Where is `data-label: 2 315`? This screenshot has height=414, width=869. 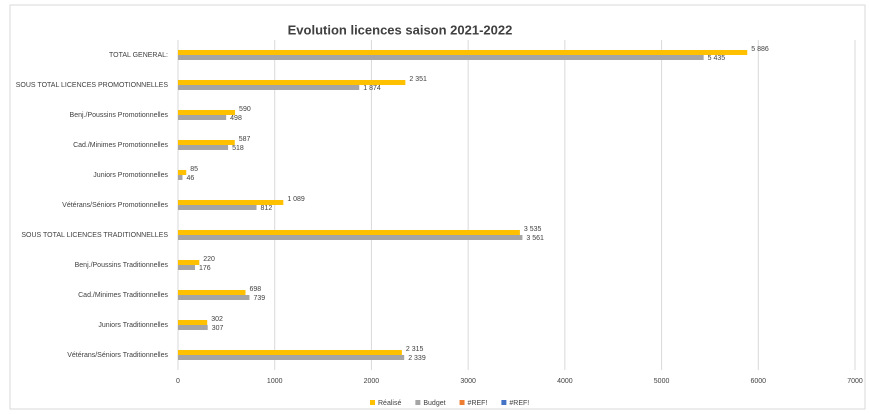
data-label: 2 315 is located at coordinates (415, 349).